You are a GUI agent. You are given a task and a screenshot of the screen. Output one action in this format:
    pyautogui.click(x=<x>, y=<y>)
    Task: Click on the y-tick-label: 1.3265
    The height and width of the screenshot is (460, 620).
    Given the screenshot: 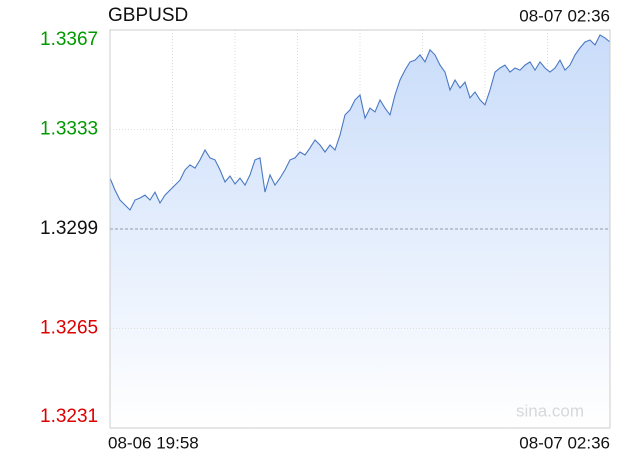 What is the action you would take?
    pyautogui.click(x=69, y=328)
    